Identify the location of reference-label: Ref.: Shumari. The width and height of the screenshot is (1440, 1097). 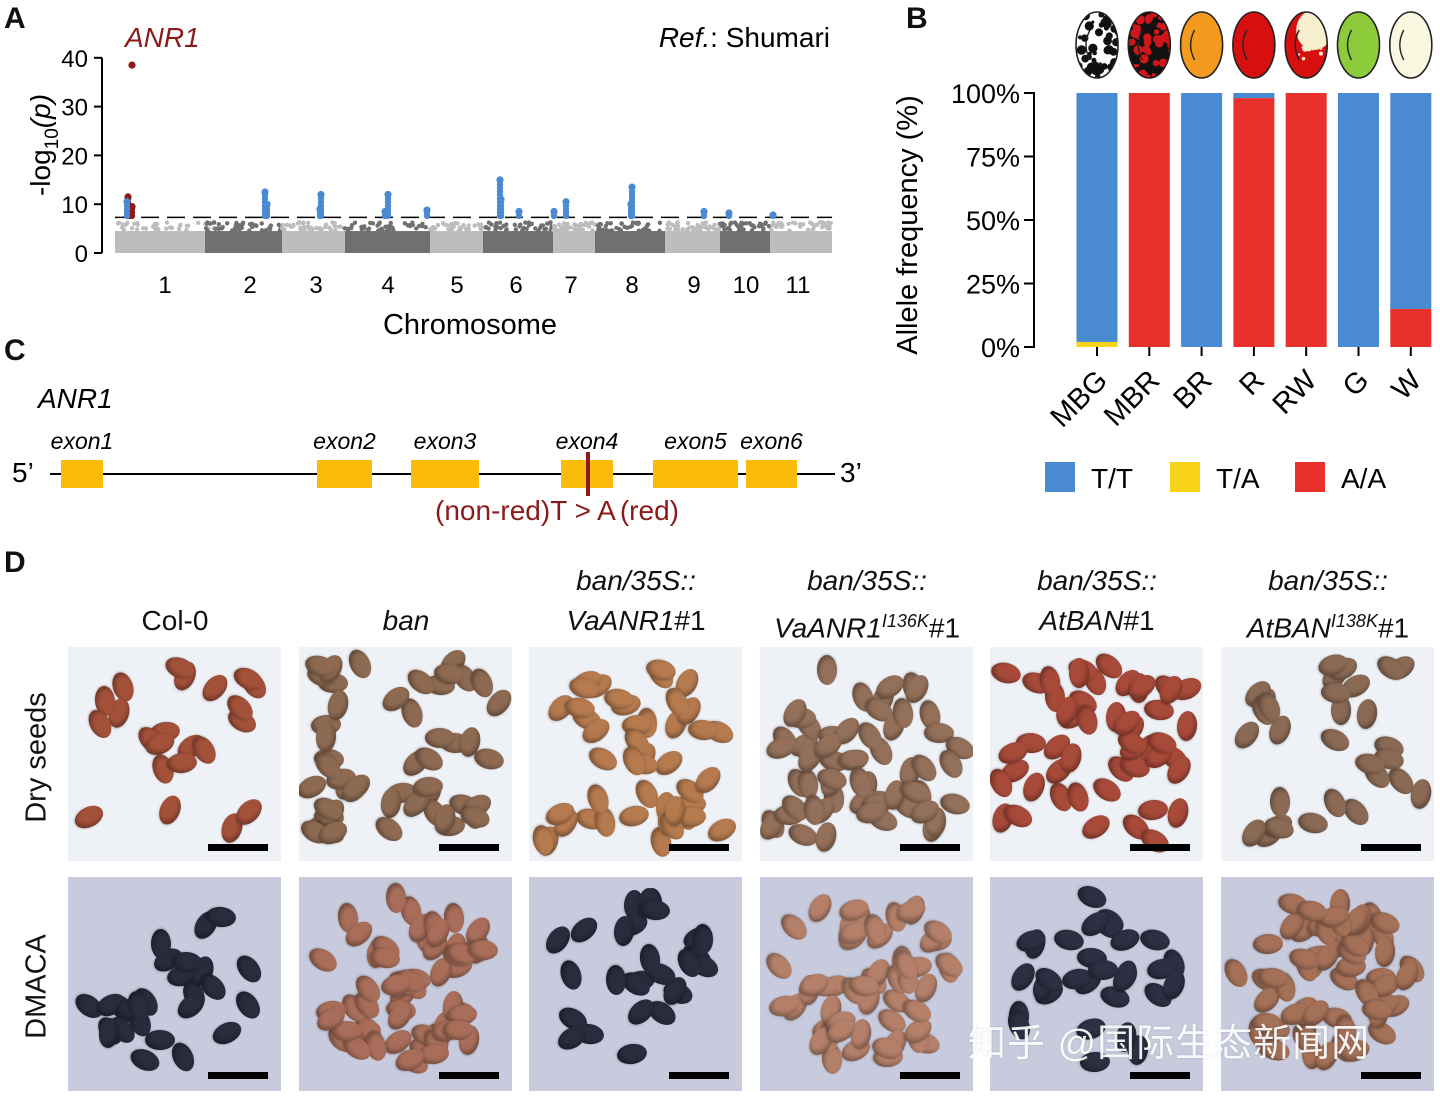
(744, 37).